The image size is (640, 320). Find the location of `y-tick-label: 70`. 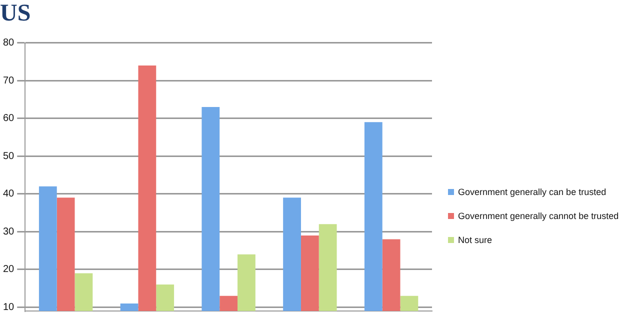

y-tick-label: 70 is located at coordinates (9, 80).